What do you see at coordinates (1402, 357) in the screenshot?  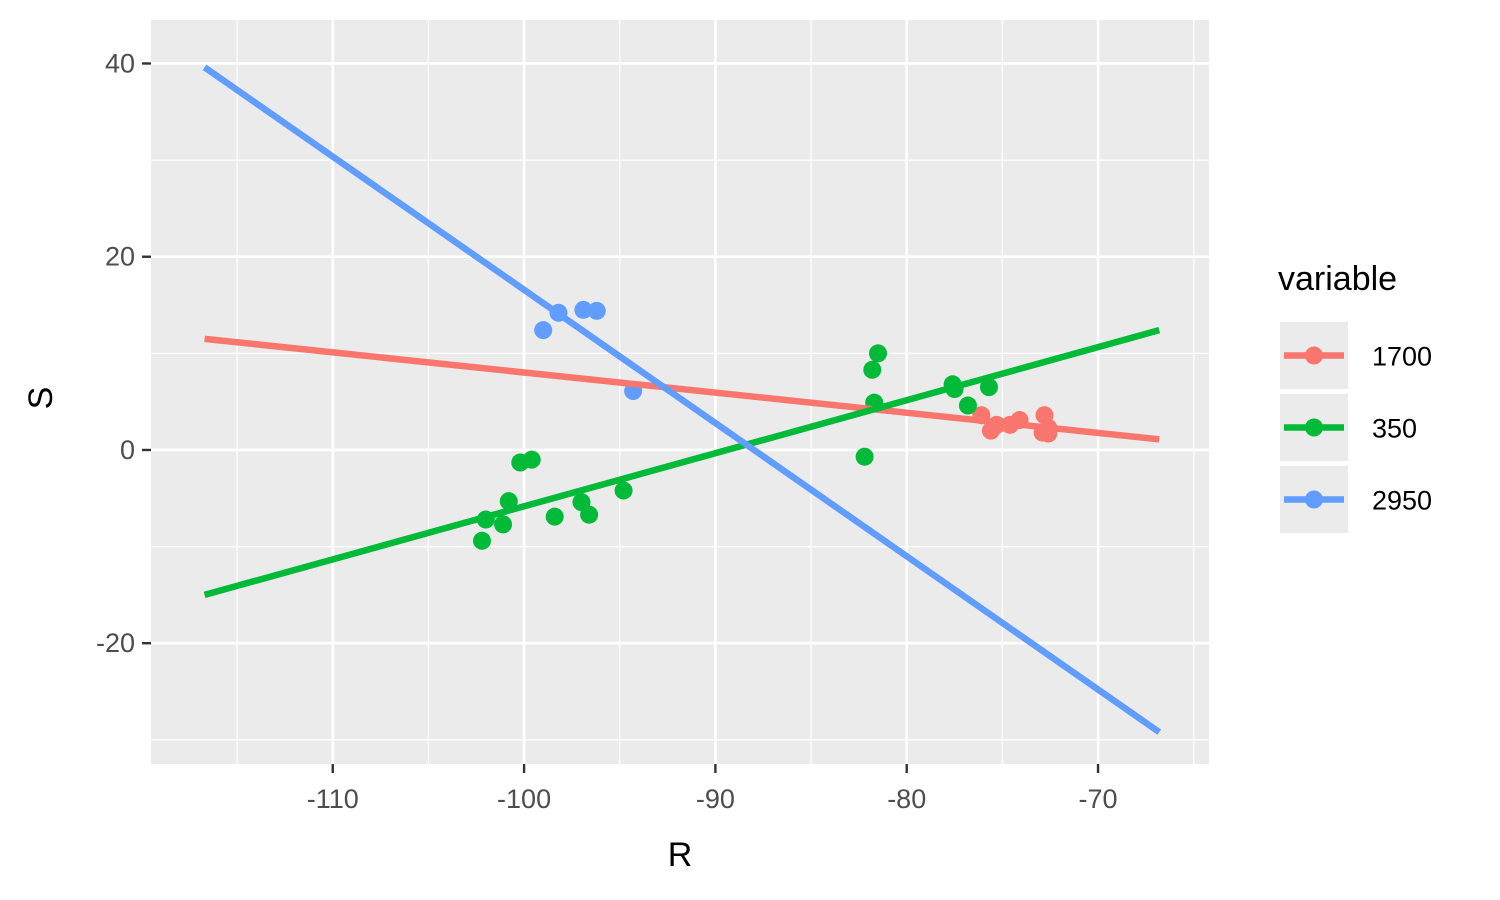 I see `legend-label-1700: 1700` at bounding box center [1402, 357].